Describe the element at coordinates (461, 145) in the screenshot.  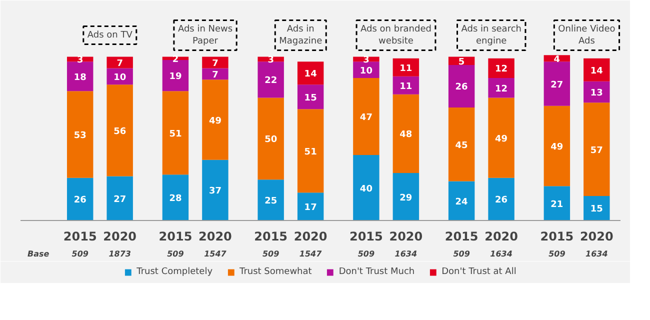
I see `data-label: 45` at that location.